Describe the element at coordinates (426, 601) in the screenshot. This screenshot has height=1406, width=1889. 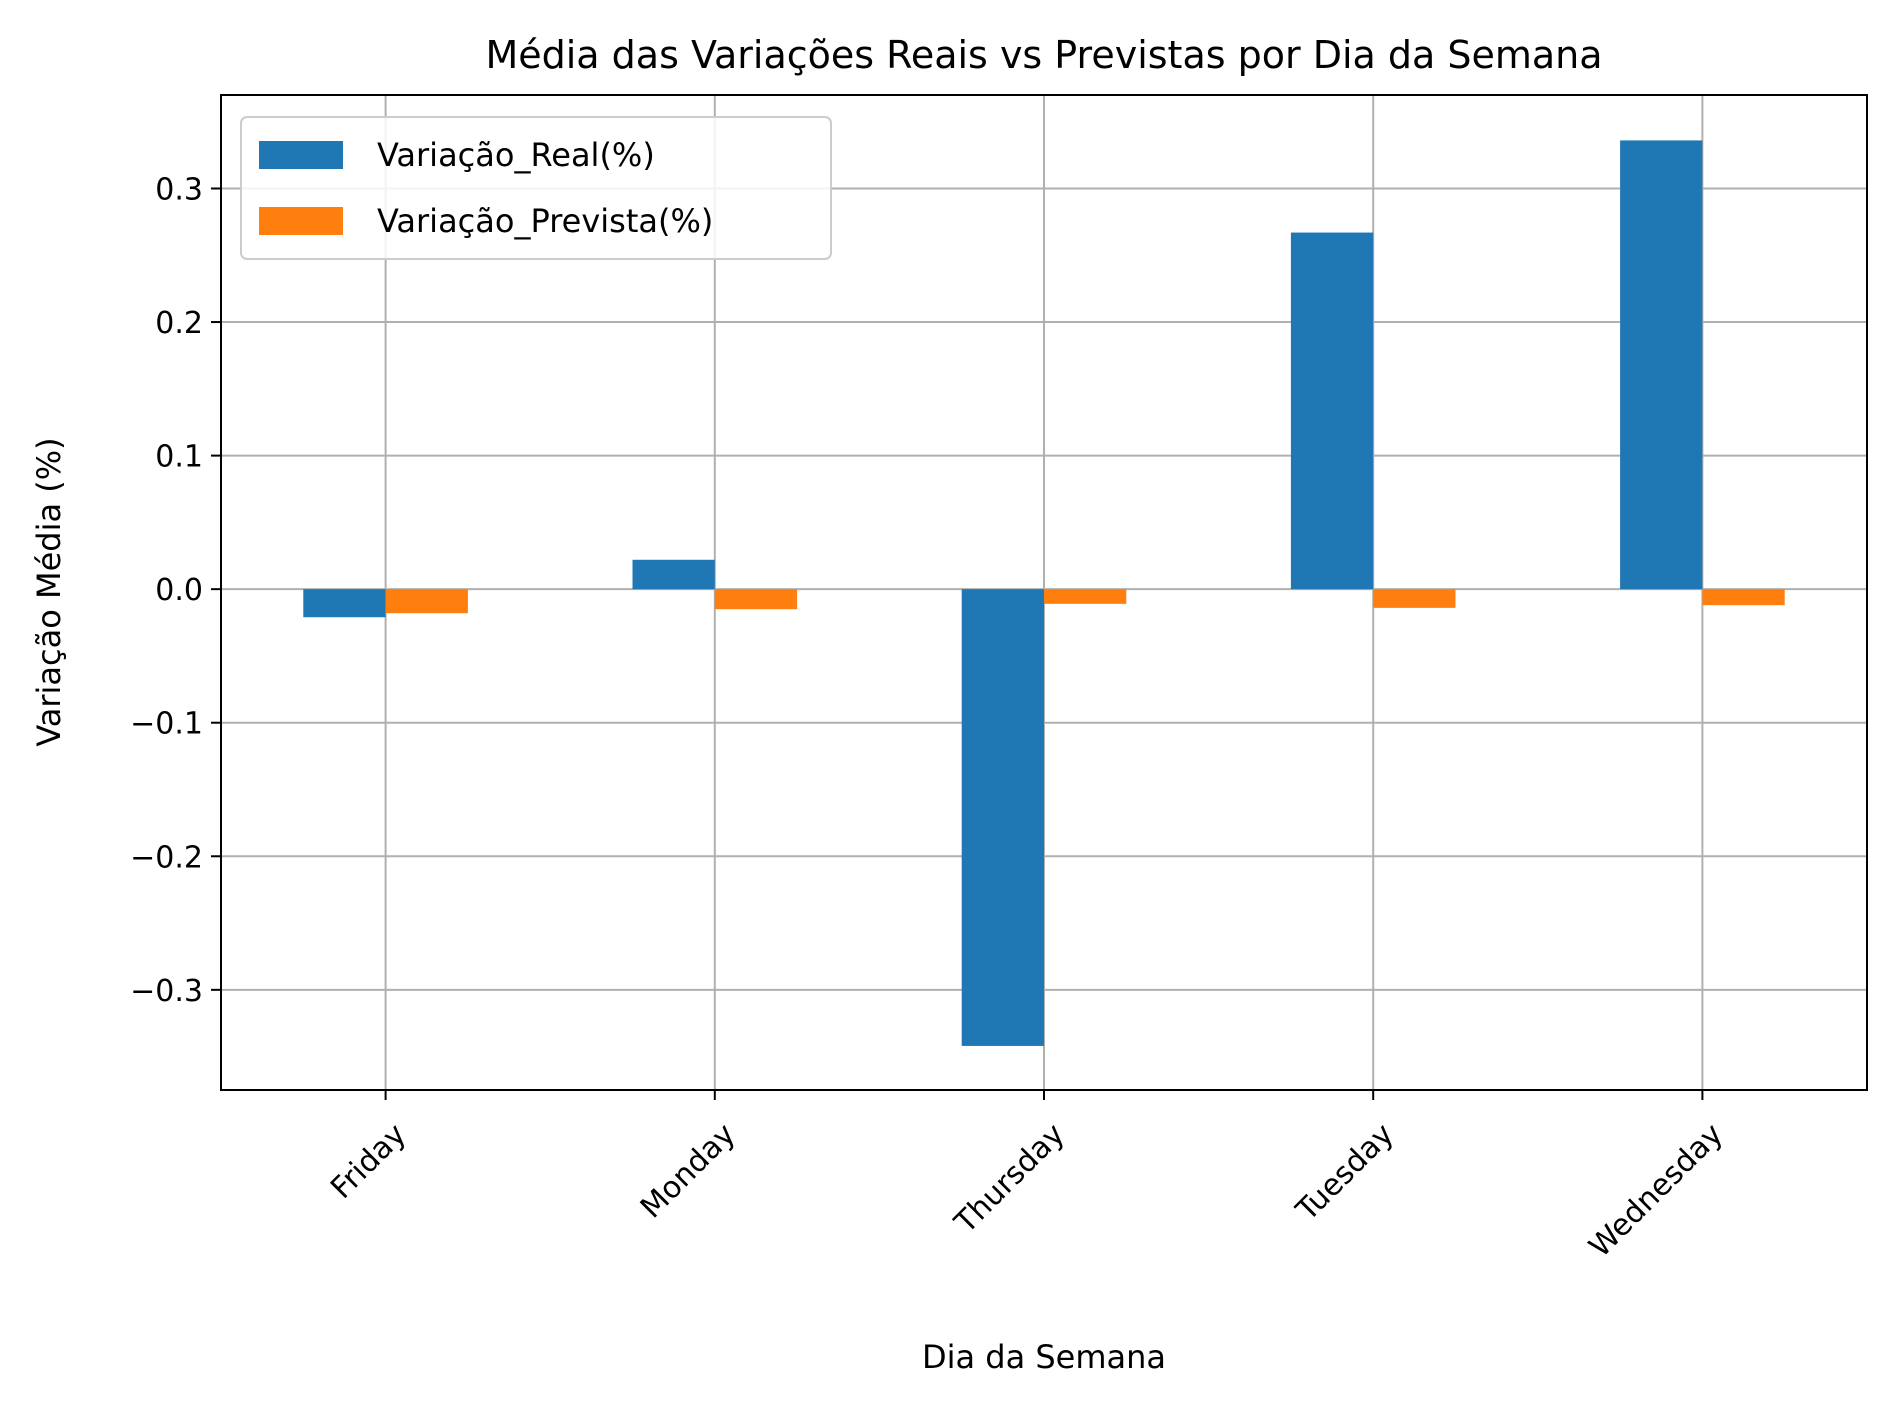
I see `bar-prevista-friday` at that location.